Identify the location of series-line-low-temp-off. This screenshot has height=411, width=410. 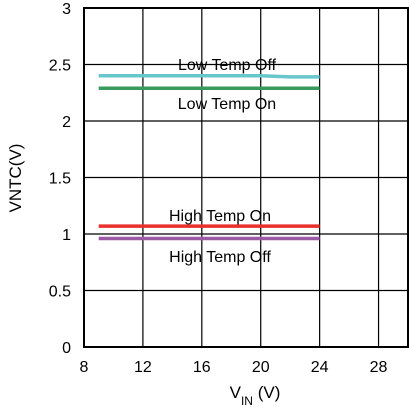
(209, 76).